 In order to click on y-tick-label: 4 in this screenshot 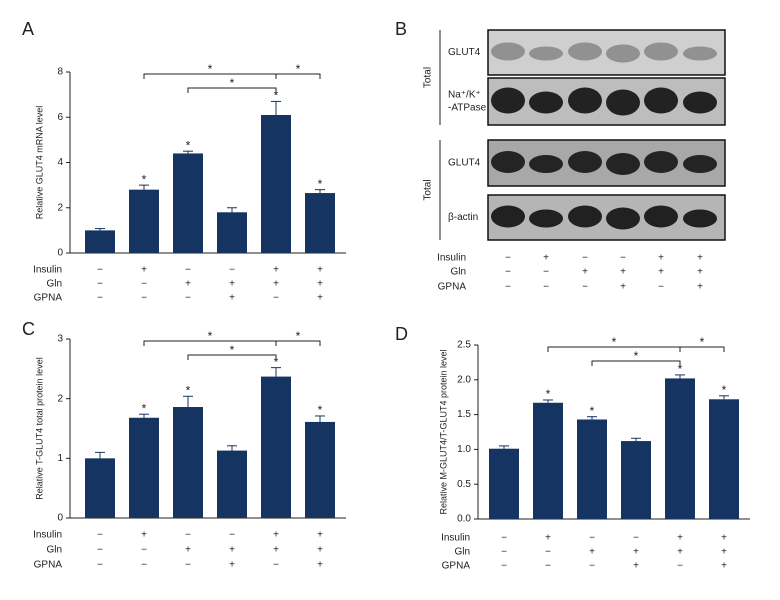, I will do `click(60, 162)`.